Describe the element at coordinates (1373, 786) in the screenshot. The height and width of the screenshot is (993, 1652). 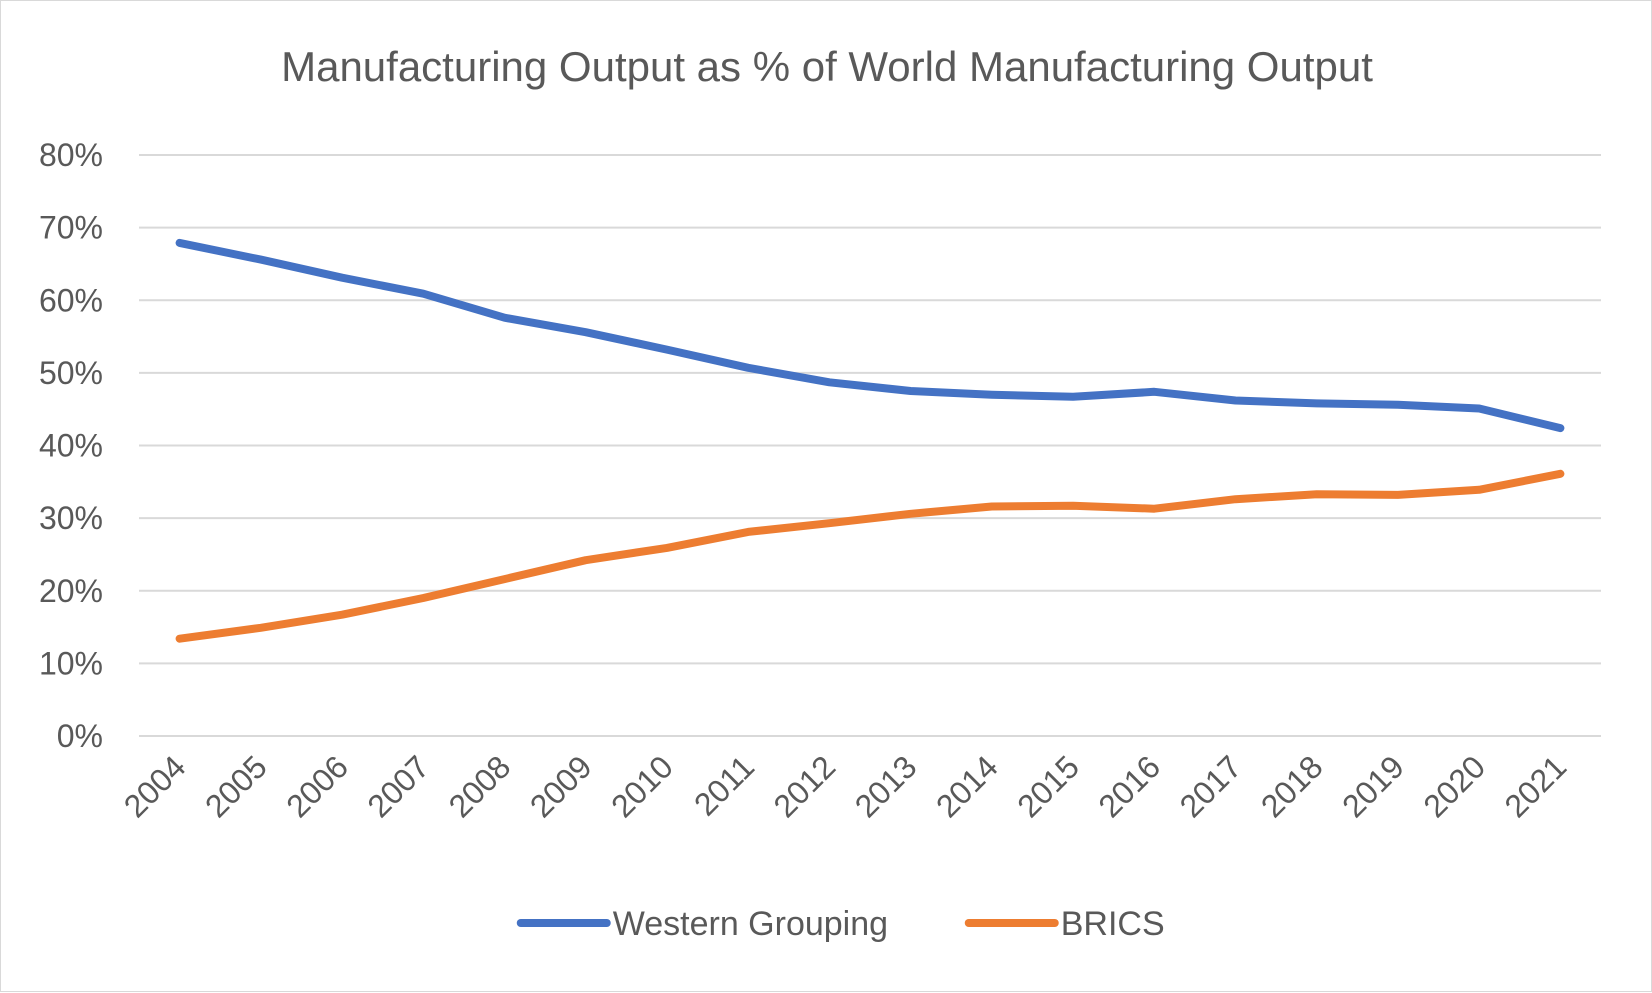
I see `x-tick-label: 2019` at that location.